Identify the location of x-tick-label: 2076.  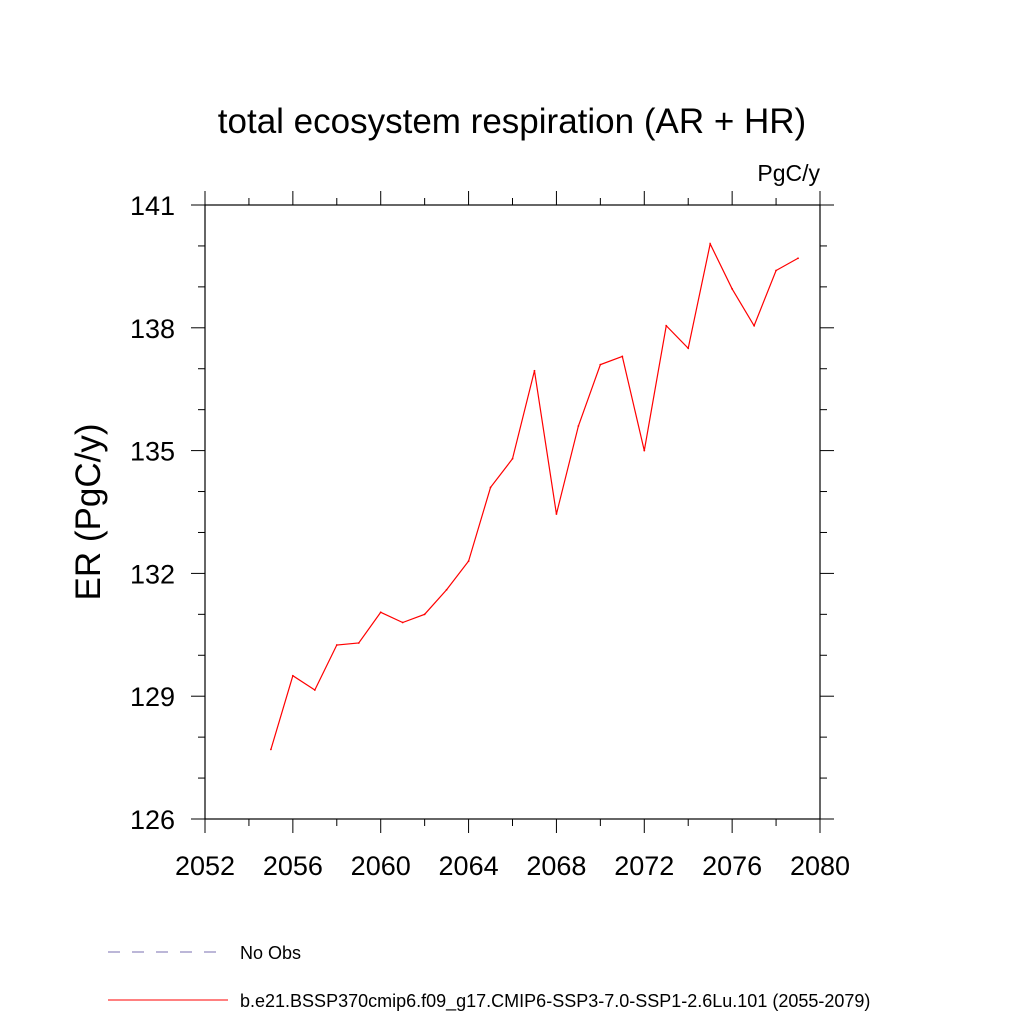
(732, 866).